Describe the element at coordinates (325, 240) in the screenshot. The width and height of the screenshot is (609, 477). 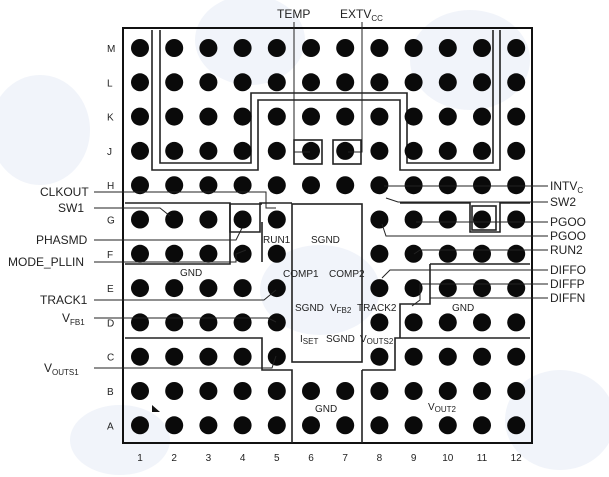
I see `label-sgnd-top: SGND` at that location.